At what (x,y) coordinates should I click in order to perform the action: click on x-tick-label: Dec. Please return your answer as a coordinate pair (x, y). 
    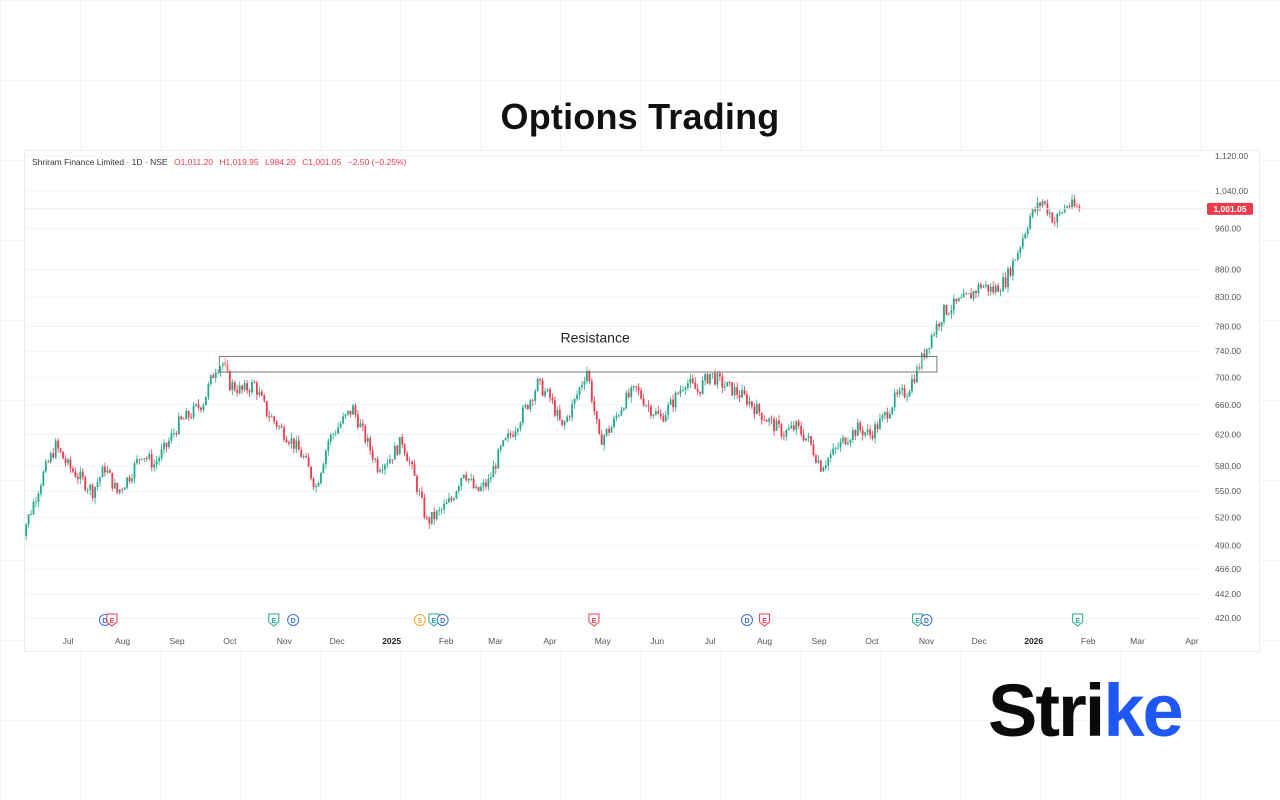
    Looking at the image, I should click on (980, 641).